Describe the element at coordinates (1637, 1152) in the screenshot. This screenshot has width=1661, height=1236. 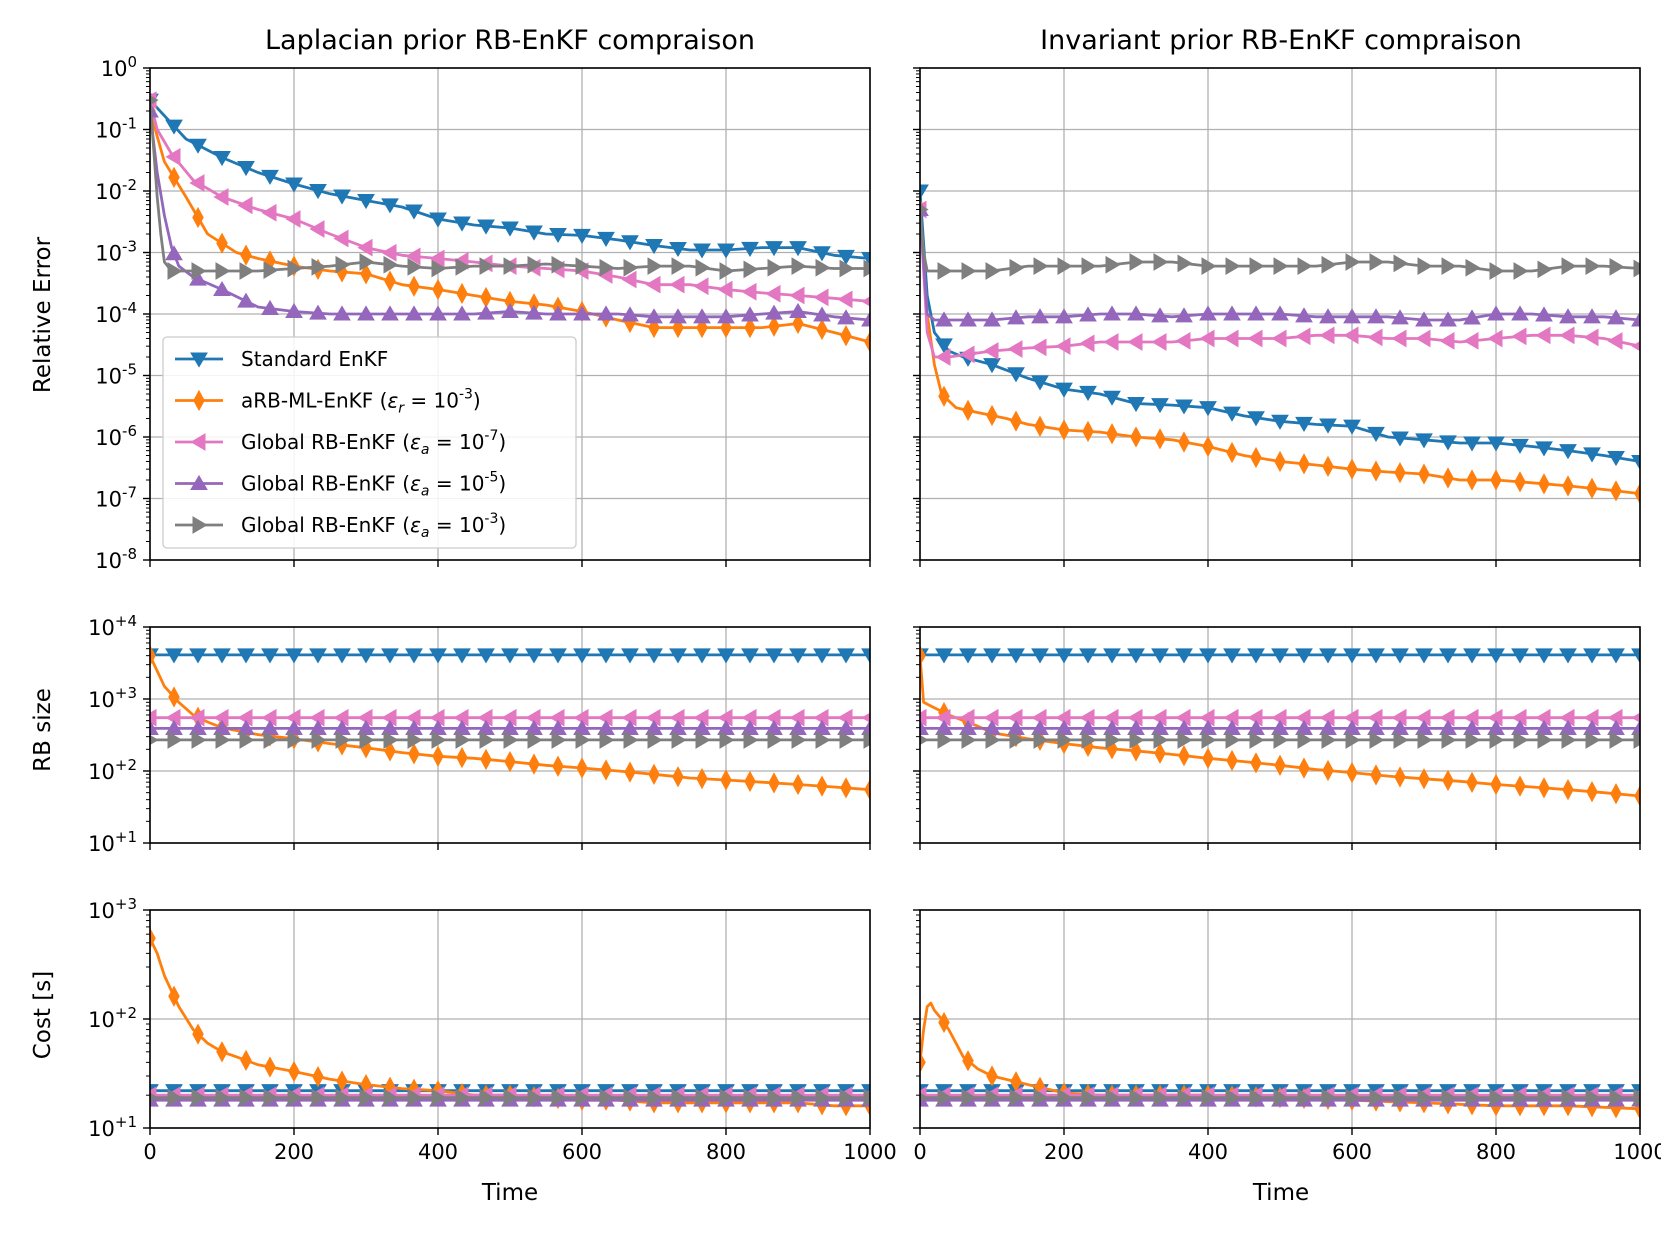
I see `x-tick-label: 1000` at that location.